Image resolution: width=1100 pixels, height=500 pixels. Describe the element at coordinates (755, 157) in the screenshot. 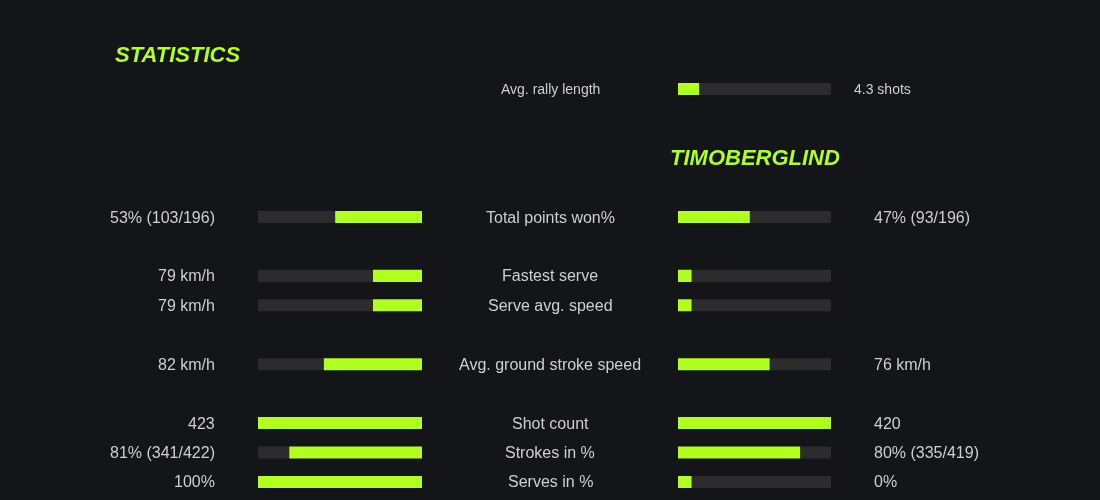

I see `chart-title: TIMOBERGLIND` at that location.